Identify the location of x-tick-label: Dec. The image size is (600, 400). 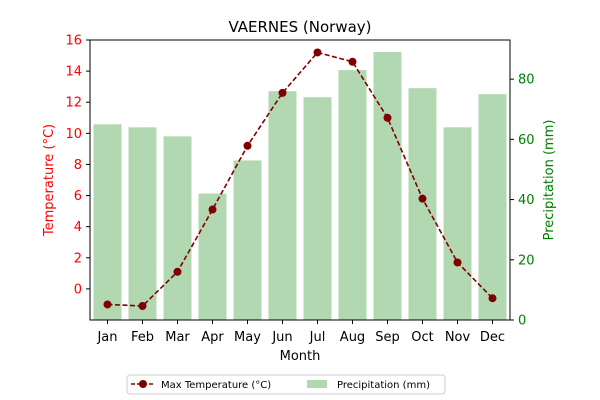
(492, 337).